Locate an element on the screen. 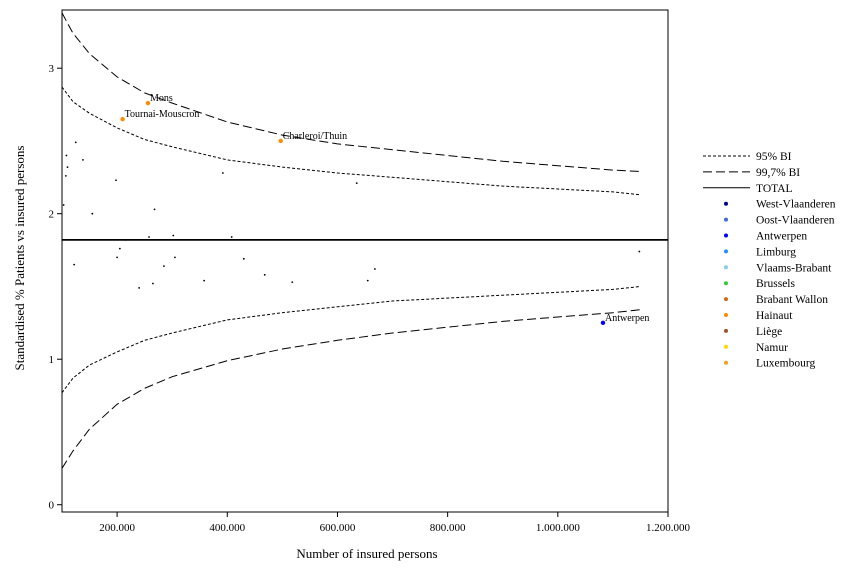  ci95-upper-line is located at coordinates (351, 141).